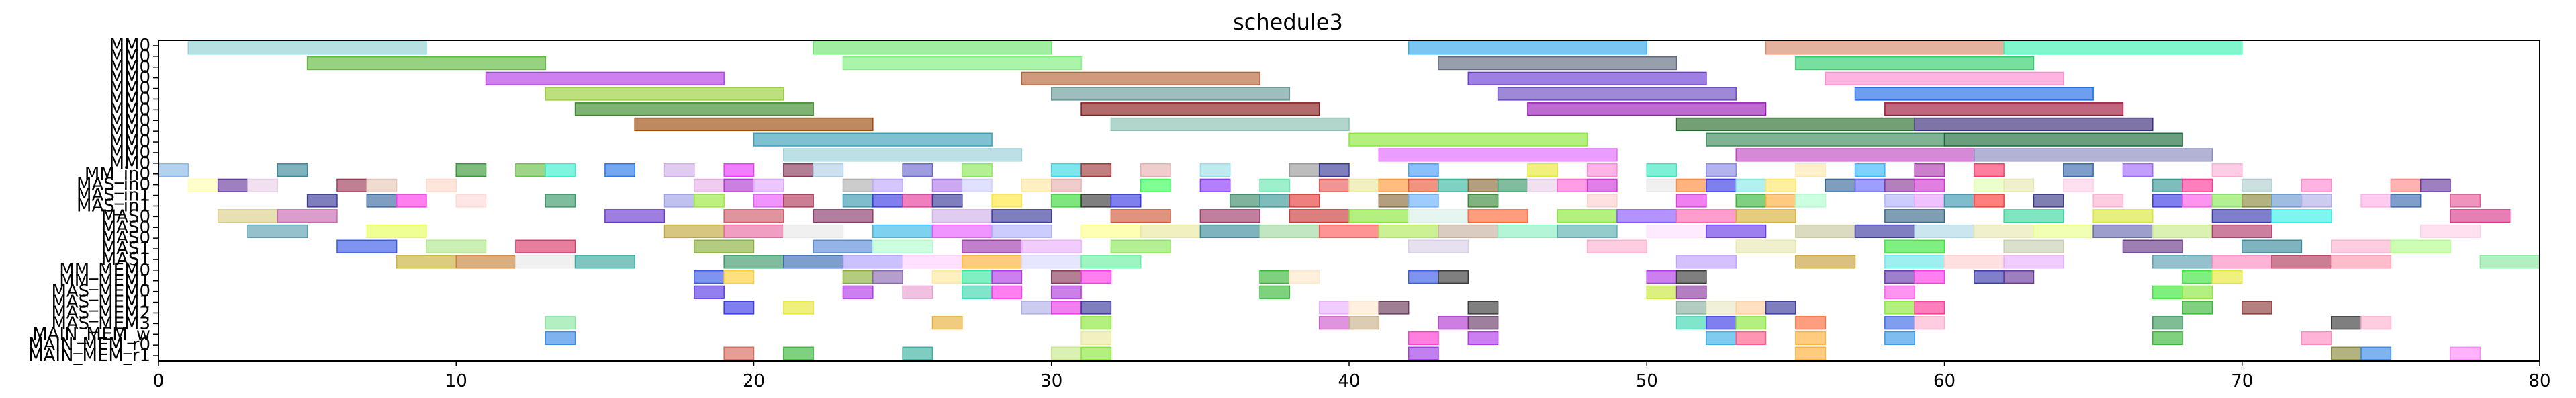 This screenshot has width=2576, height=398. What do you see at coordinates (754, 381) in the screenshot?
I see `x-tick-label: 20` at bounding box center [754, 381].